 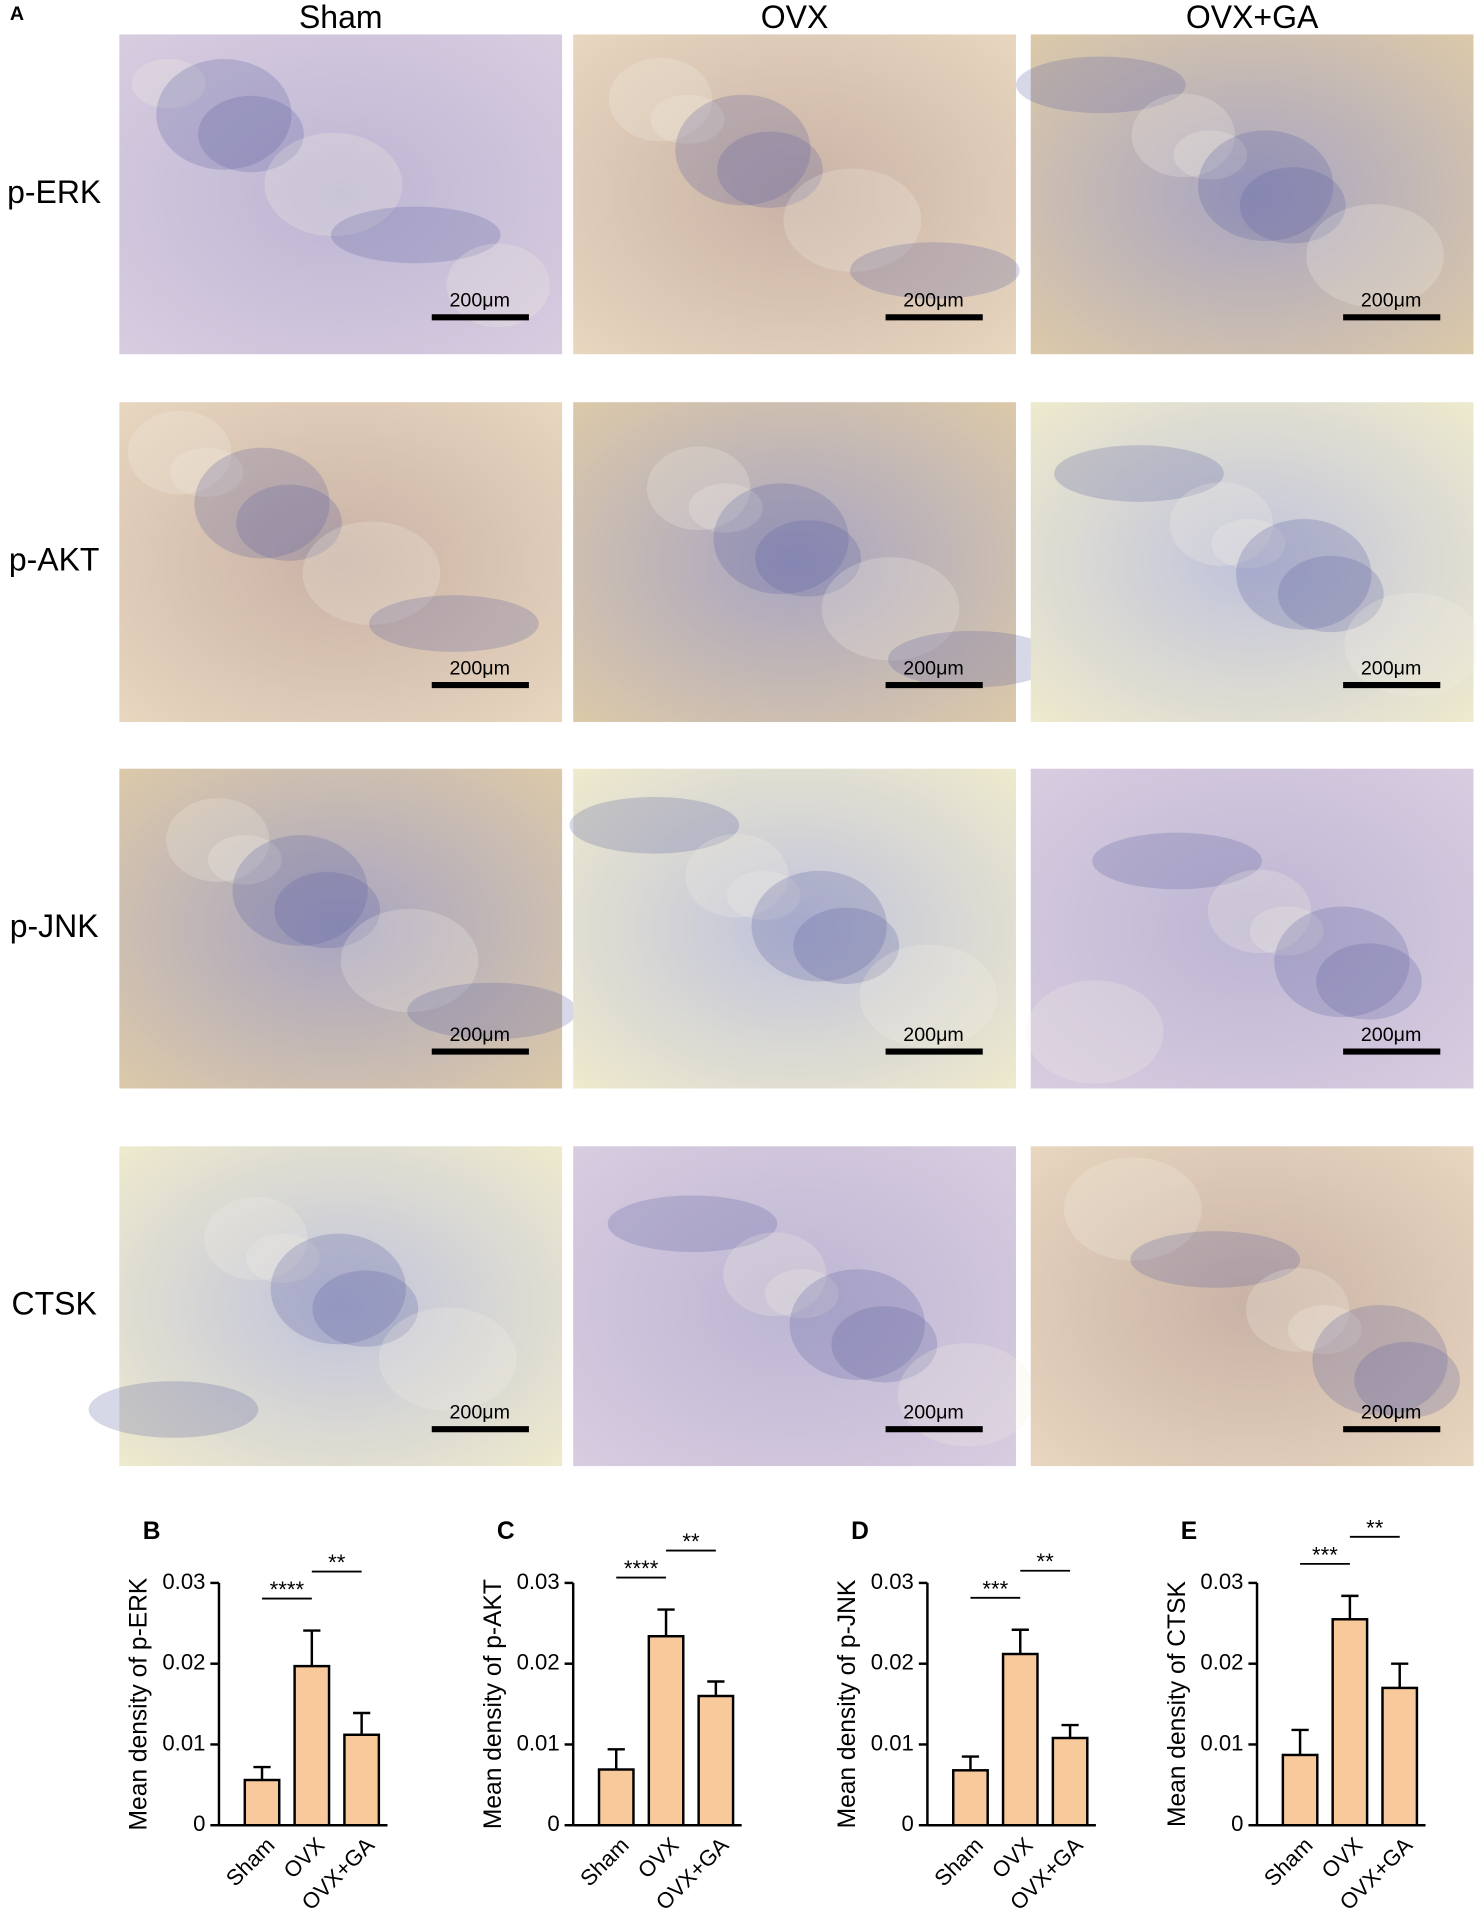 What do you see at coordinates (54, 1304) in the screenshot?
I see `row-label: CTSK` at bounding box center [54, 1304].